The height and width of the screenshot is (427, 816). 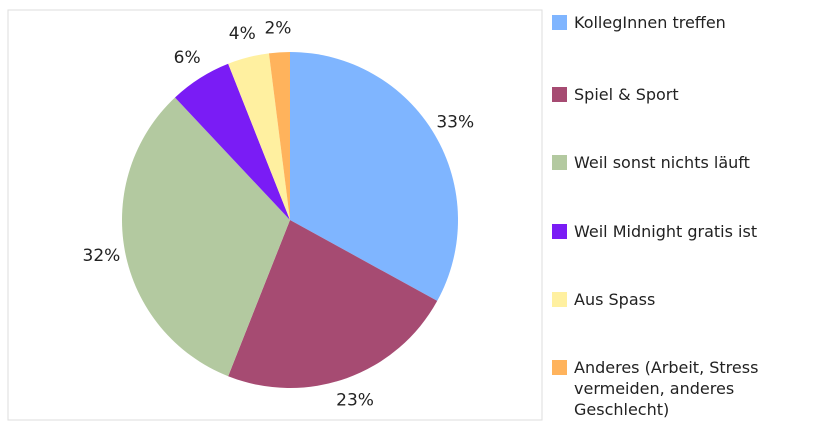 What do you see at coordinates (455, 122) in the screenshot?
I see `data-label: 33%` at bounding box center [455, 122].